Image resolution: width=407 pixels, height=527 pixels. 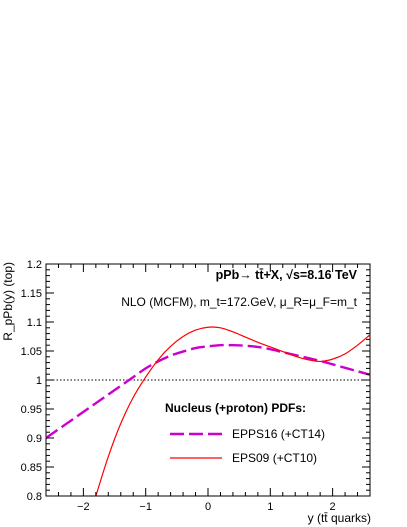 I want to click on y-tick-label: 0.95, so click(x=31, y=410).